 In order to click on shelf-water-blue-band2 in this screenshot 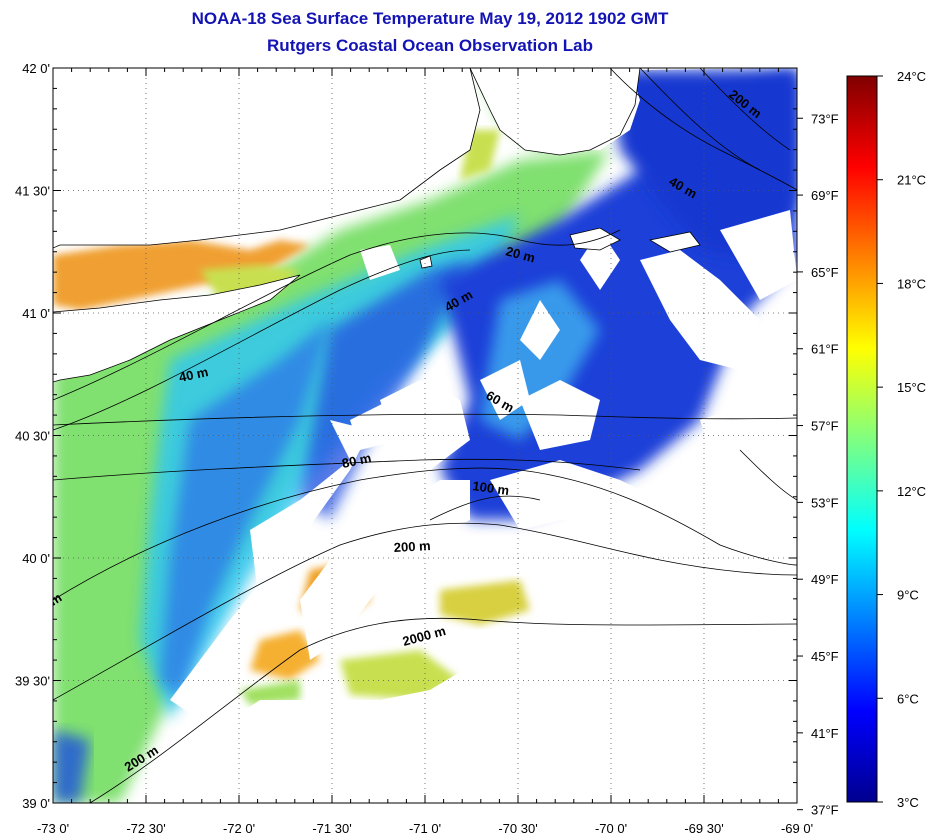, I will do `click(385, 390)`.